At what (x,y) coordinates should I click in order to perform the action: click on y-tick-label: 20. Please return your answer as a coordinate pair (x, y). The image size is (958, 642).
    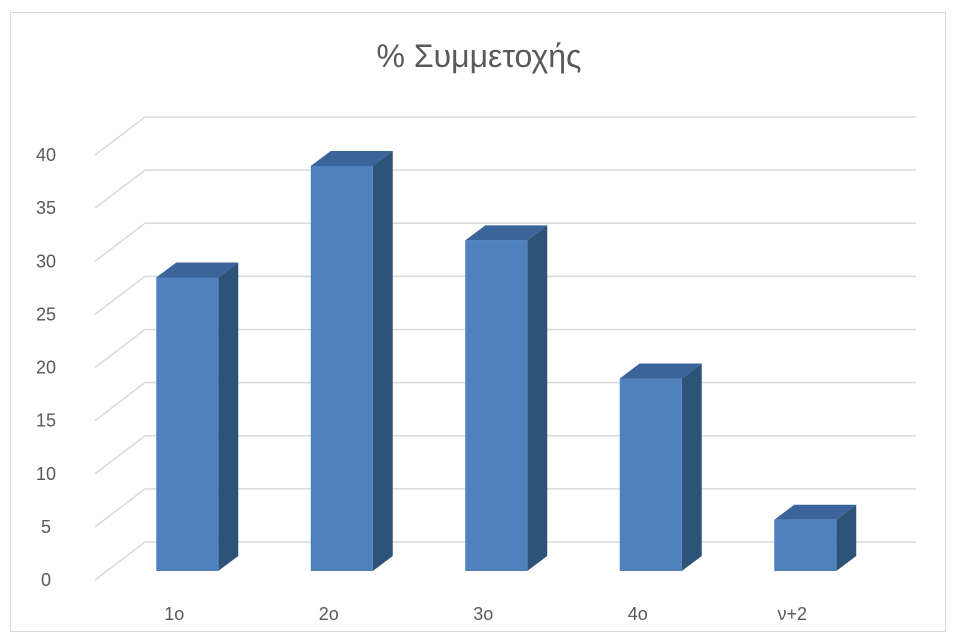
    Looking at the image, I should click on (46, 368).